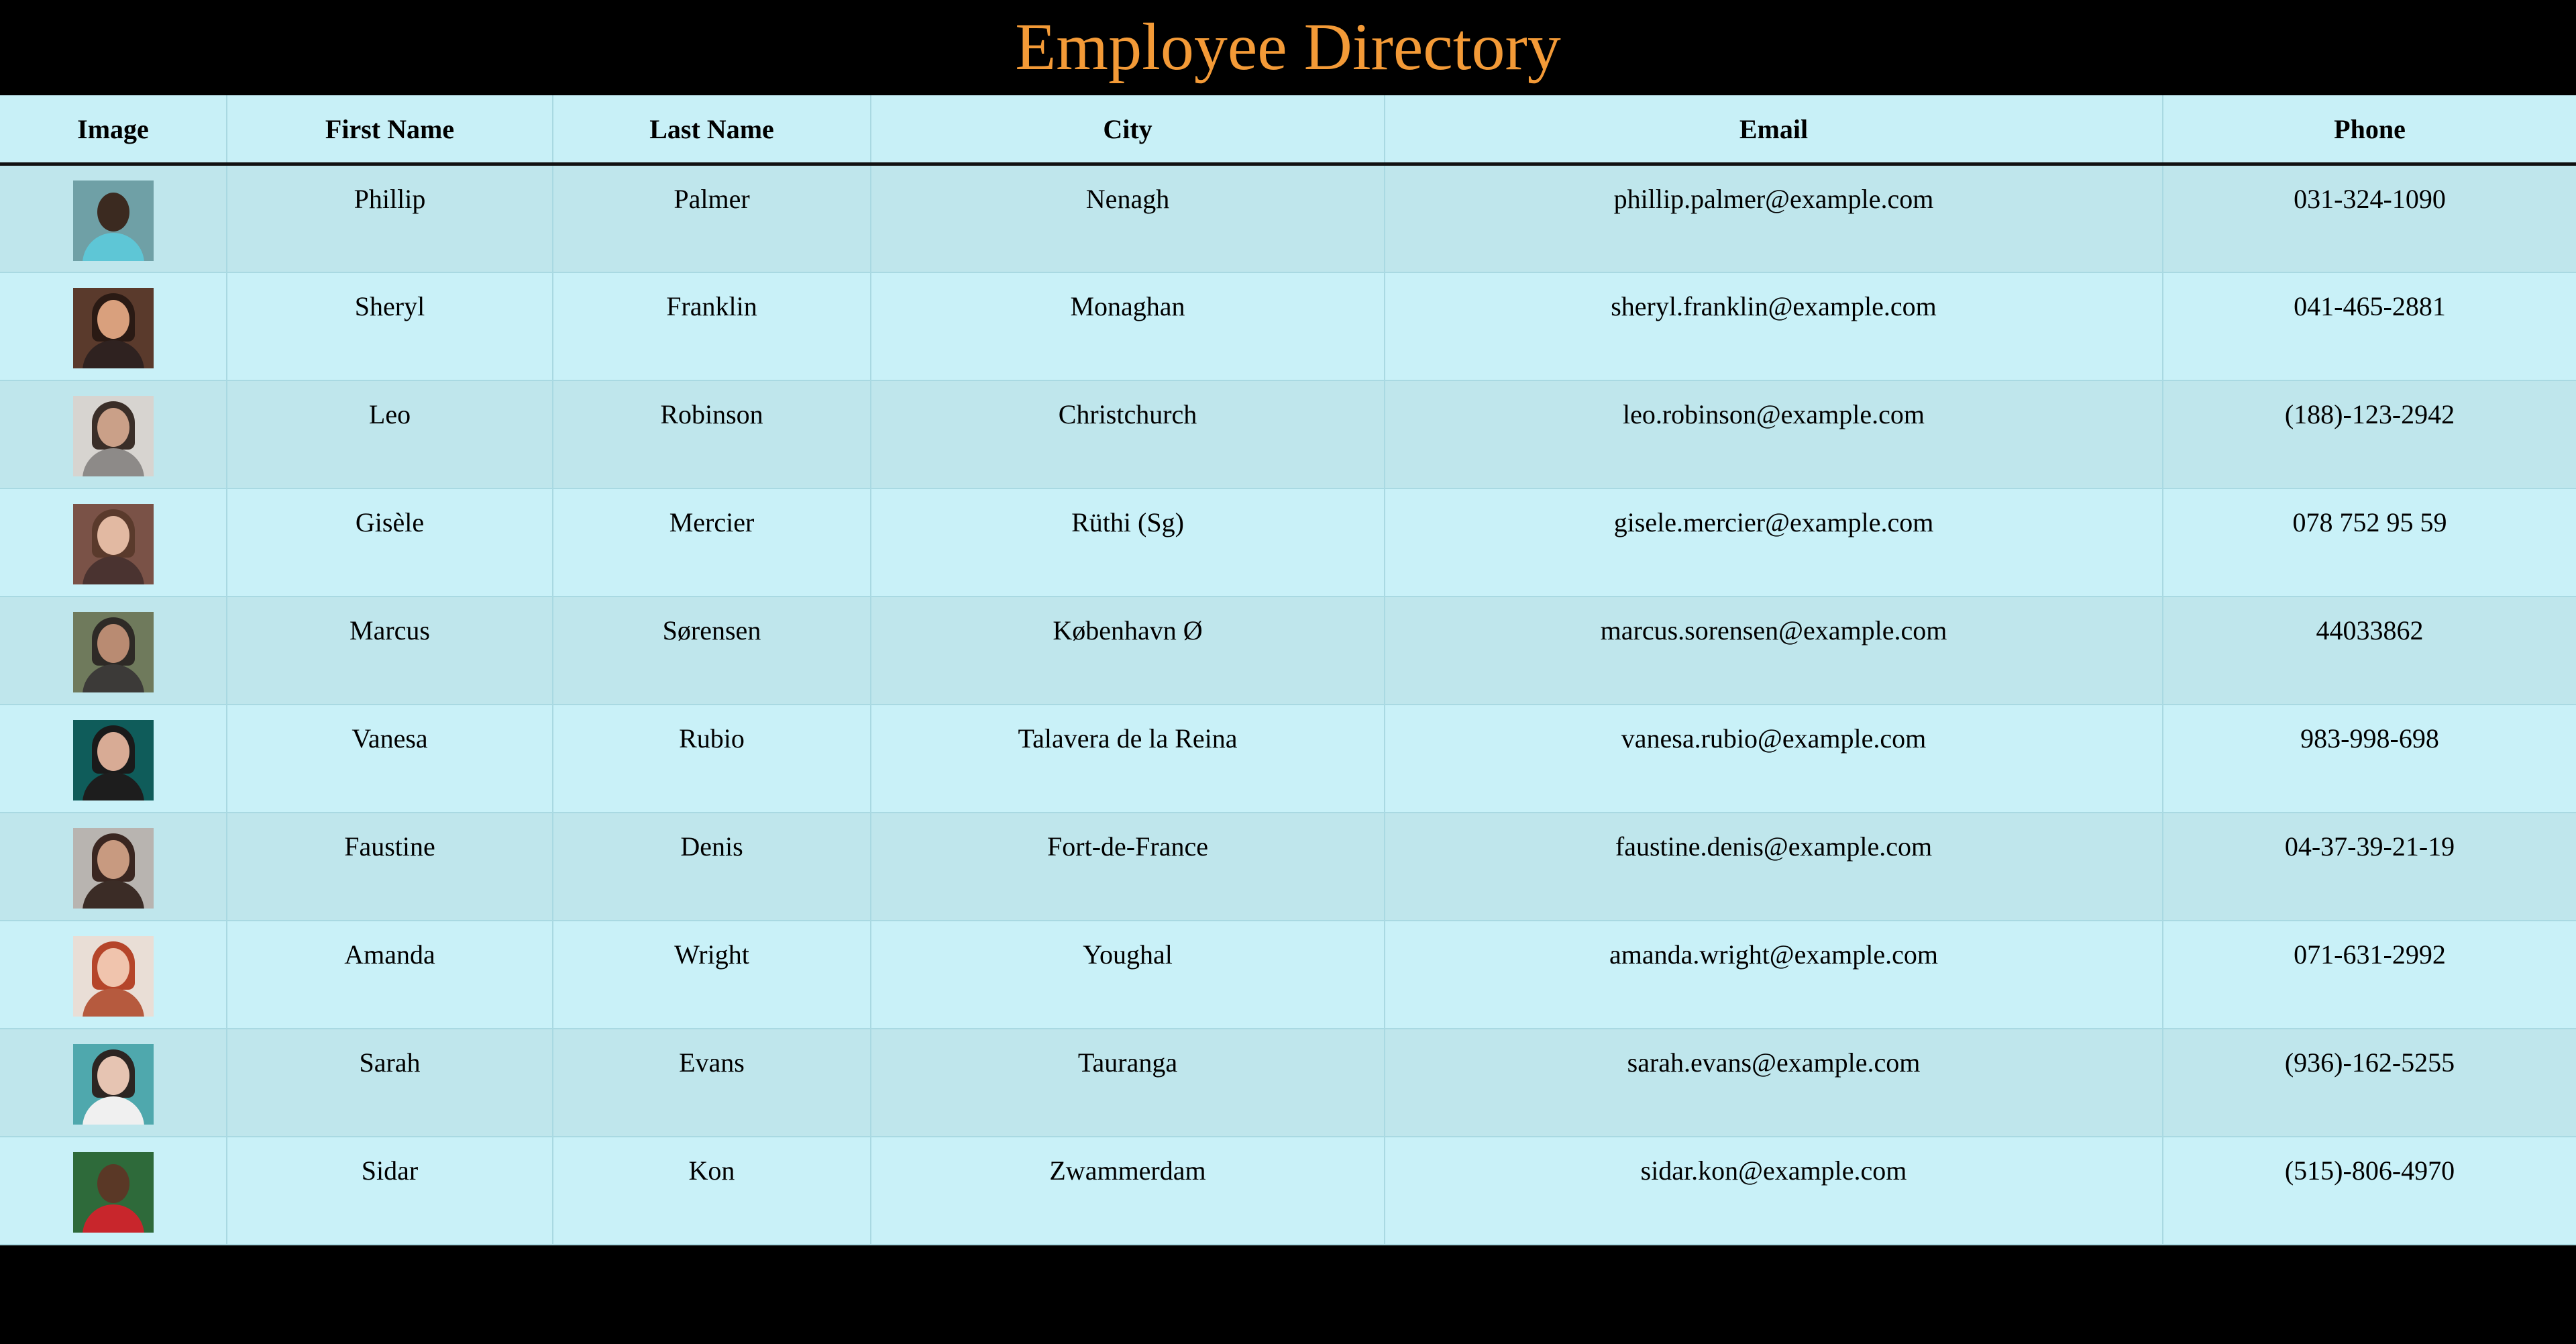 The width and height of the screenshot is (2576, 1344). What do you see at coordinates (1774, 542) in the screenshot?
I see `email-cell: gisele.mercier@example.com` at bounding box center [1774, 542].